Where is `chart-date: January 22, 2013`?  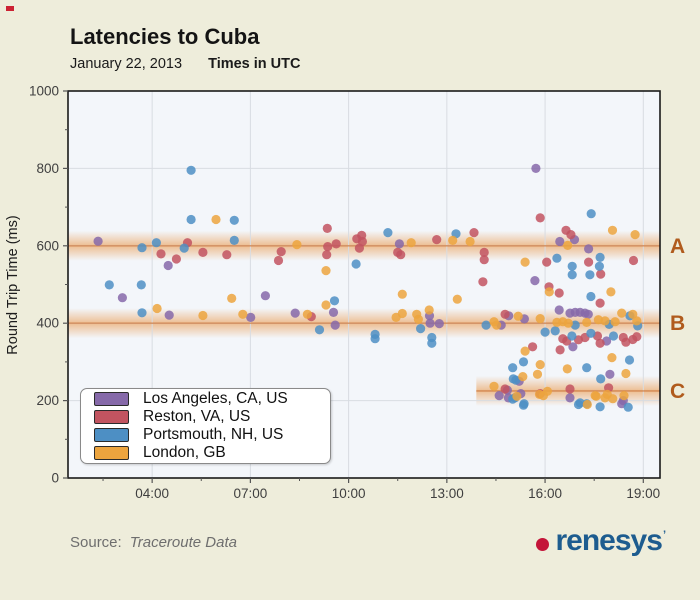
chart-date: January 22, 2013 is located at coordinates (126, 64).